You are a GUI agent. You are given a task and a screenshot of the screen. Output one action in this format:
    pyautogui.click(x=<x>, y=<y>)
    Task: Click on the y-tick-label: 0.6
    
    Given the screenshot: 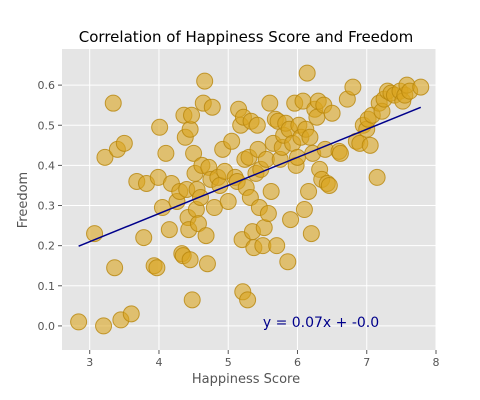 What is the action you would take?
    pyautogui.click(x=47, y=85)
    